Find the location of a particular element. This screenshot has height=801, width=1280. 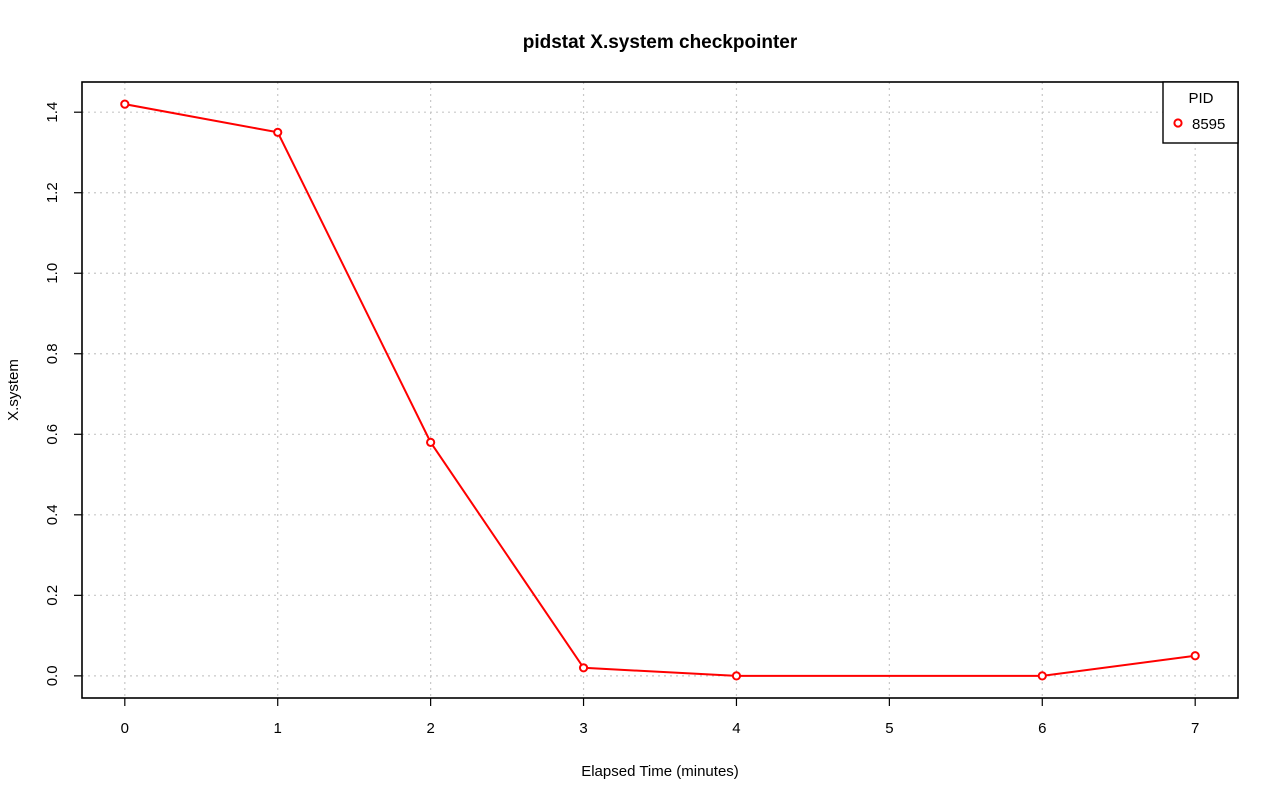

y-tick-label: 0.8 is located at coordinates (52, 353).